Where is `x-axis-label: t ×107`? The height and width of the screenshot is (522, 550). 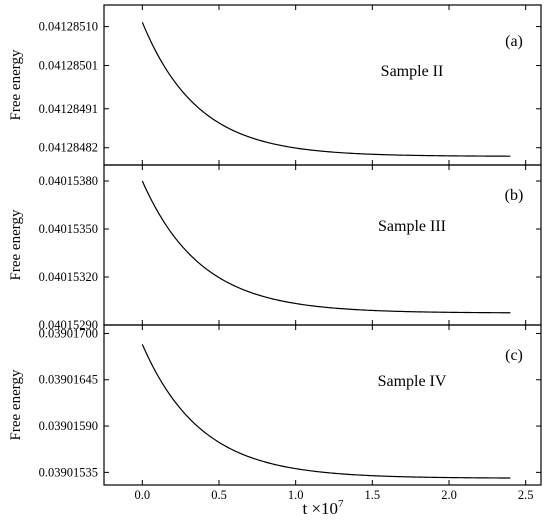
x-axis-label: t ×107 is located at coordinates (323, 508).